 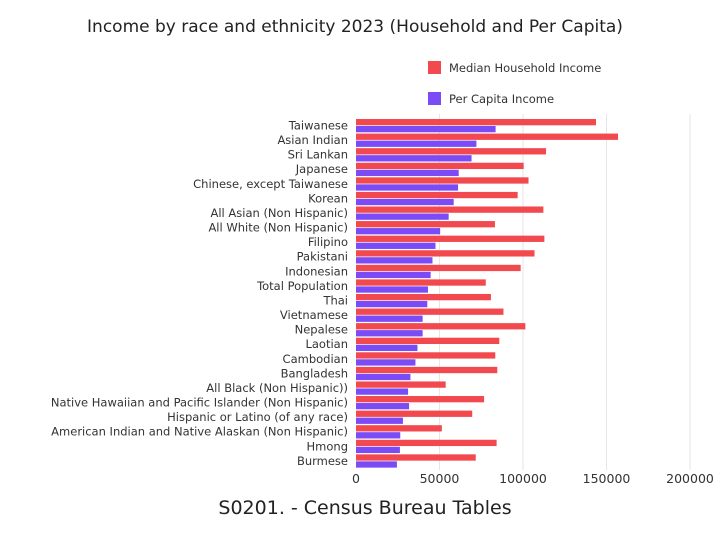 I want to click on legend-label-household: Median Household Income, so click(x=525, y=68).